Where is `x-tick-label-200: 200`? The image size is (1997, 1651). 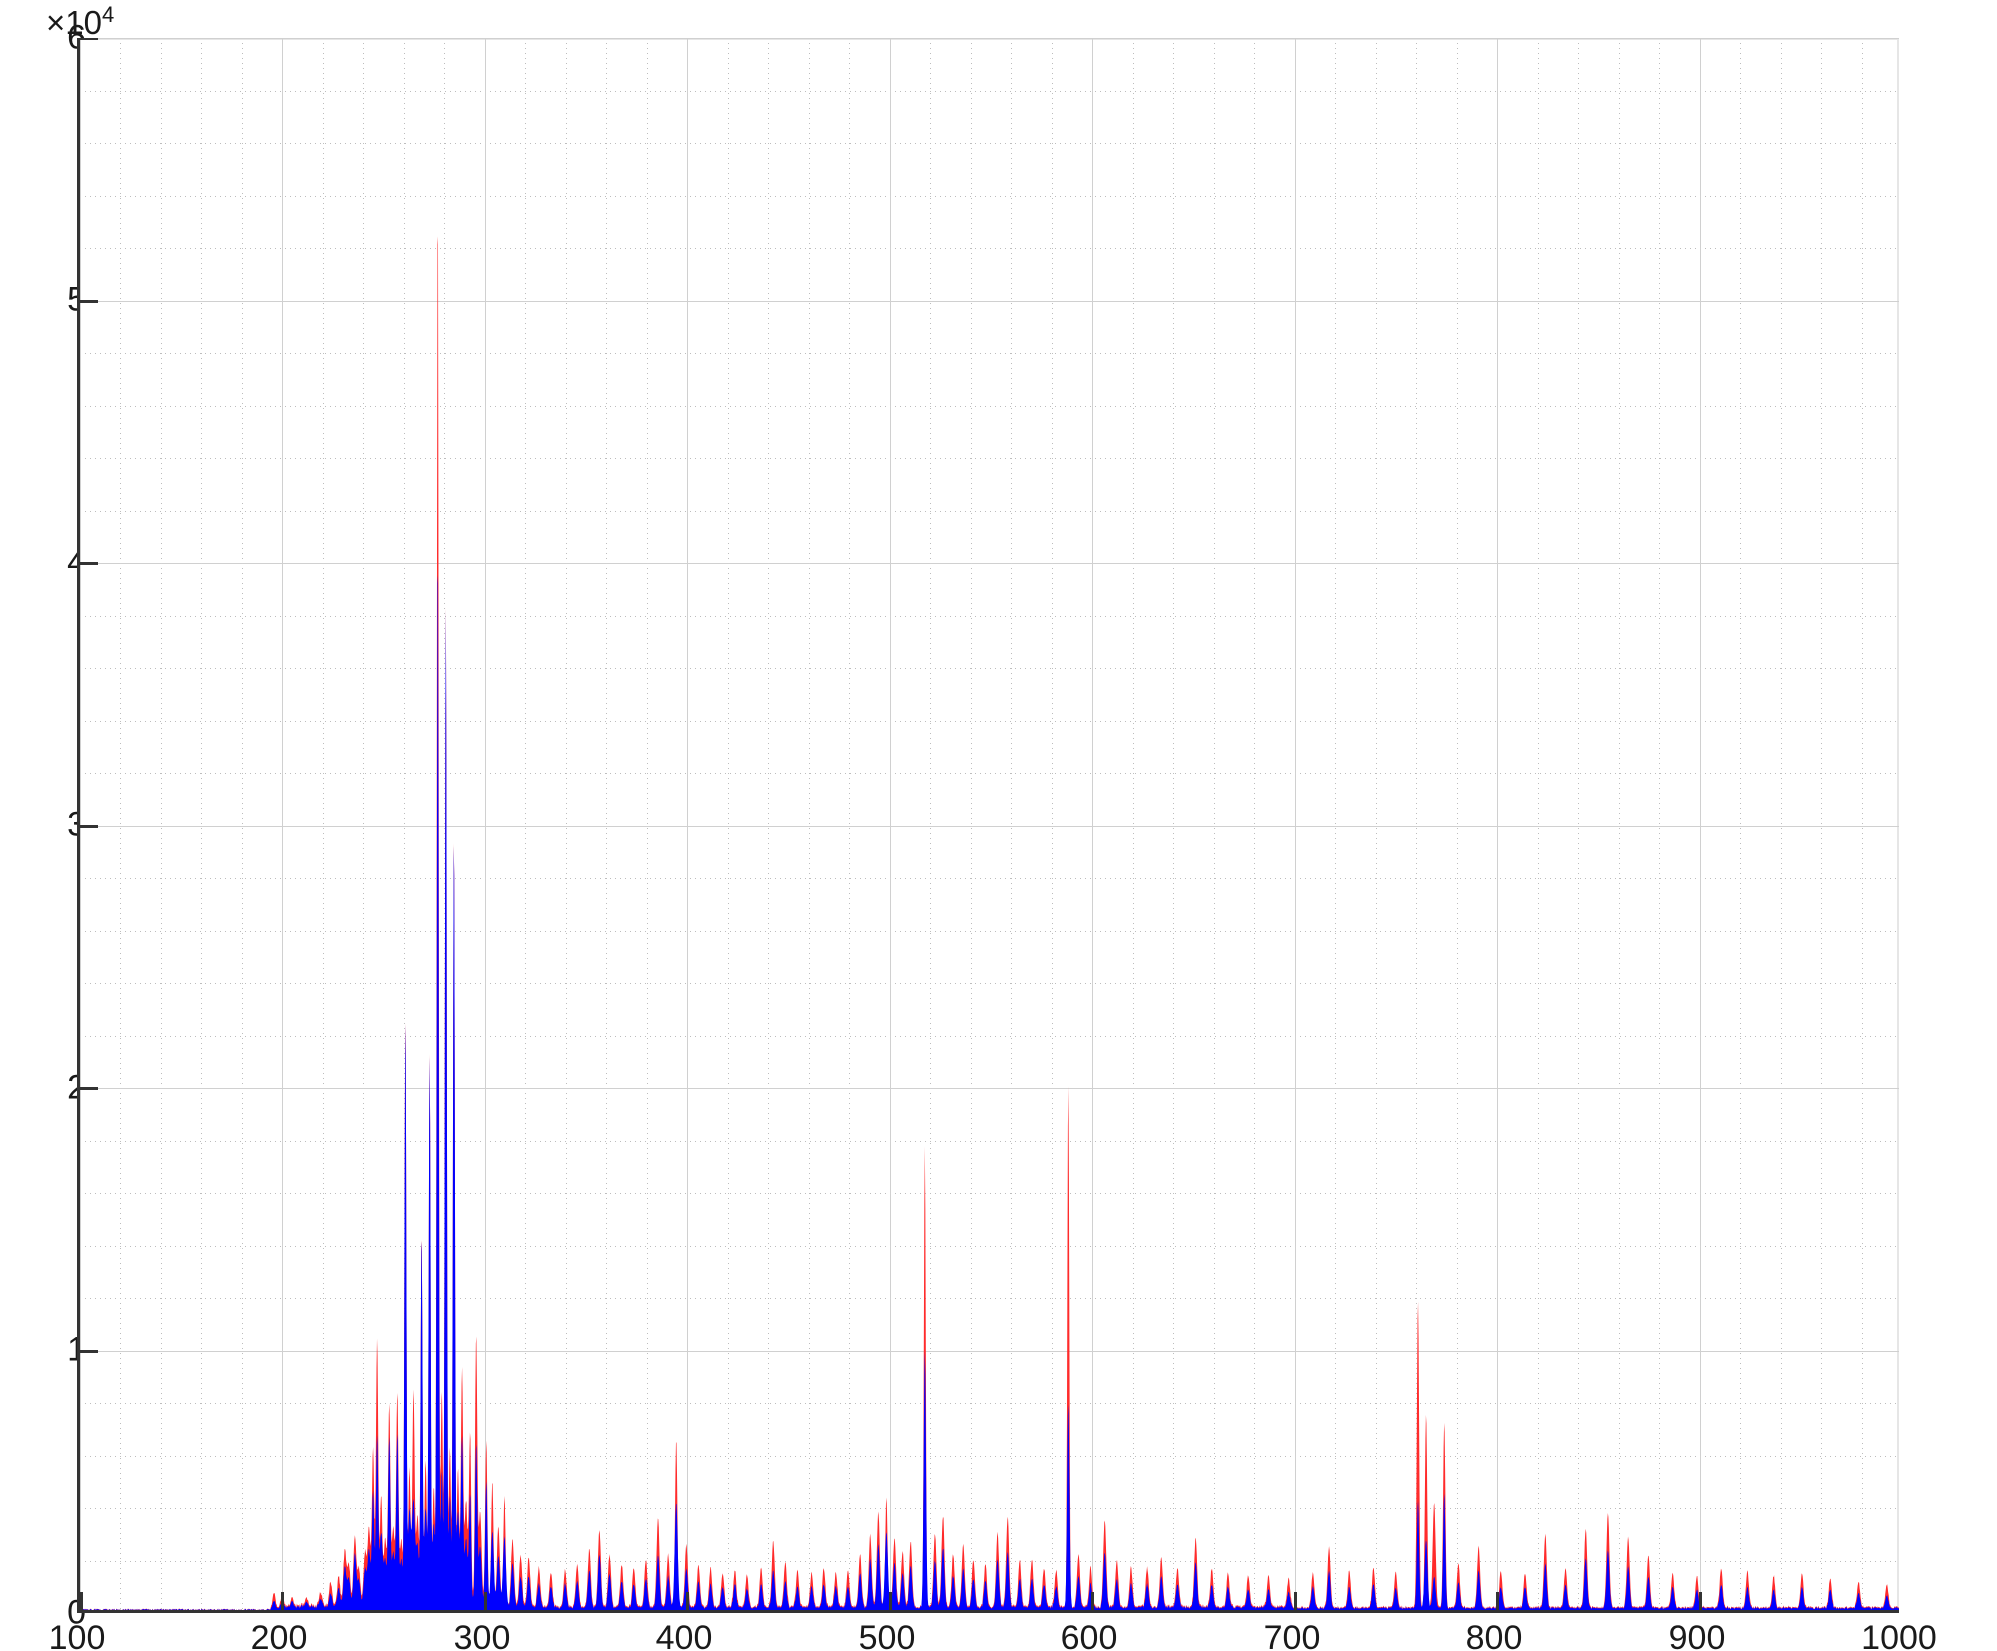
x-tick-label-200: 200 is located at coordinates (279, 1635).